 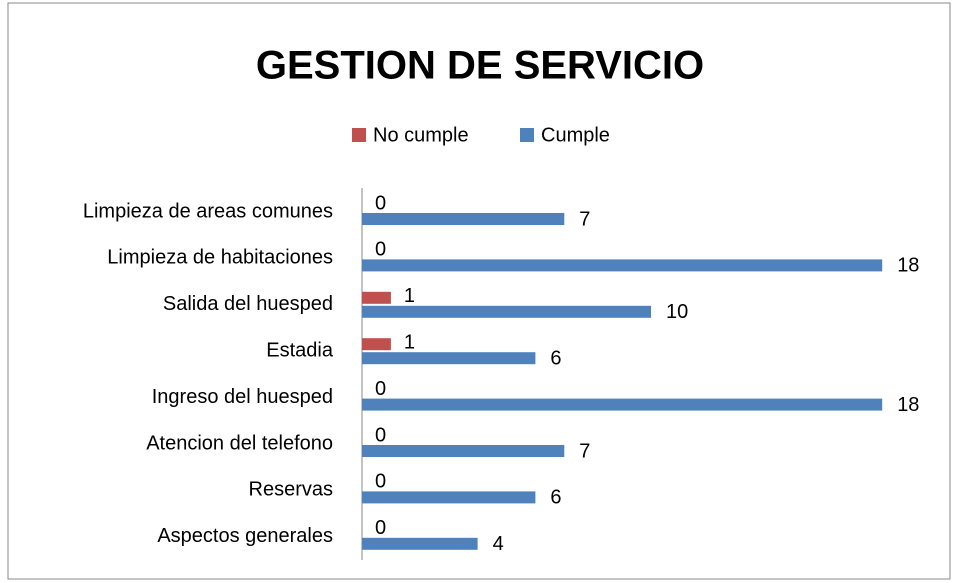 I want to click on category-label: Salida del huesped, so click(x=248, y=304).